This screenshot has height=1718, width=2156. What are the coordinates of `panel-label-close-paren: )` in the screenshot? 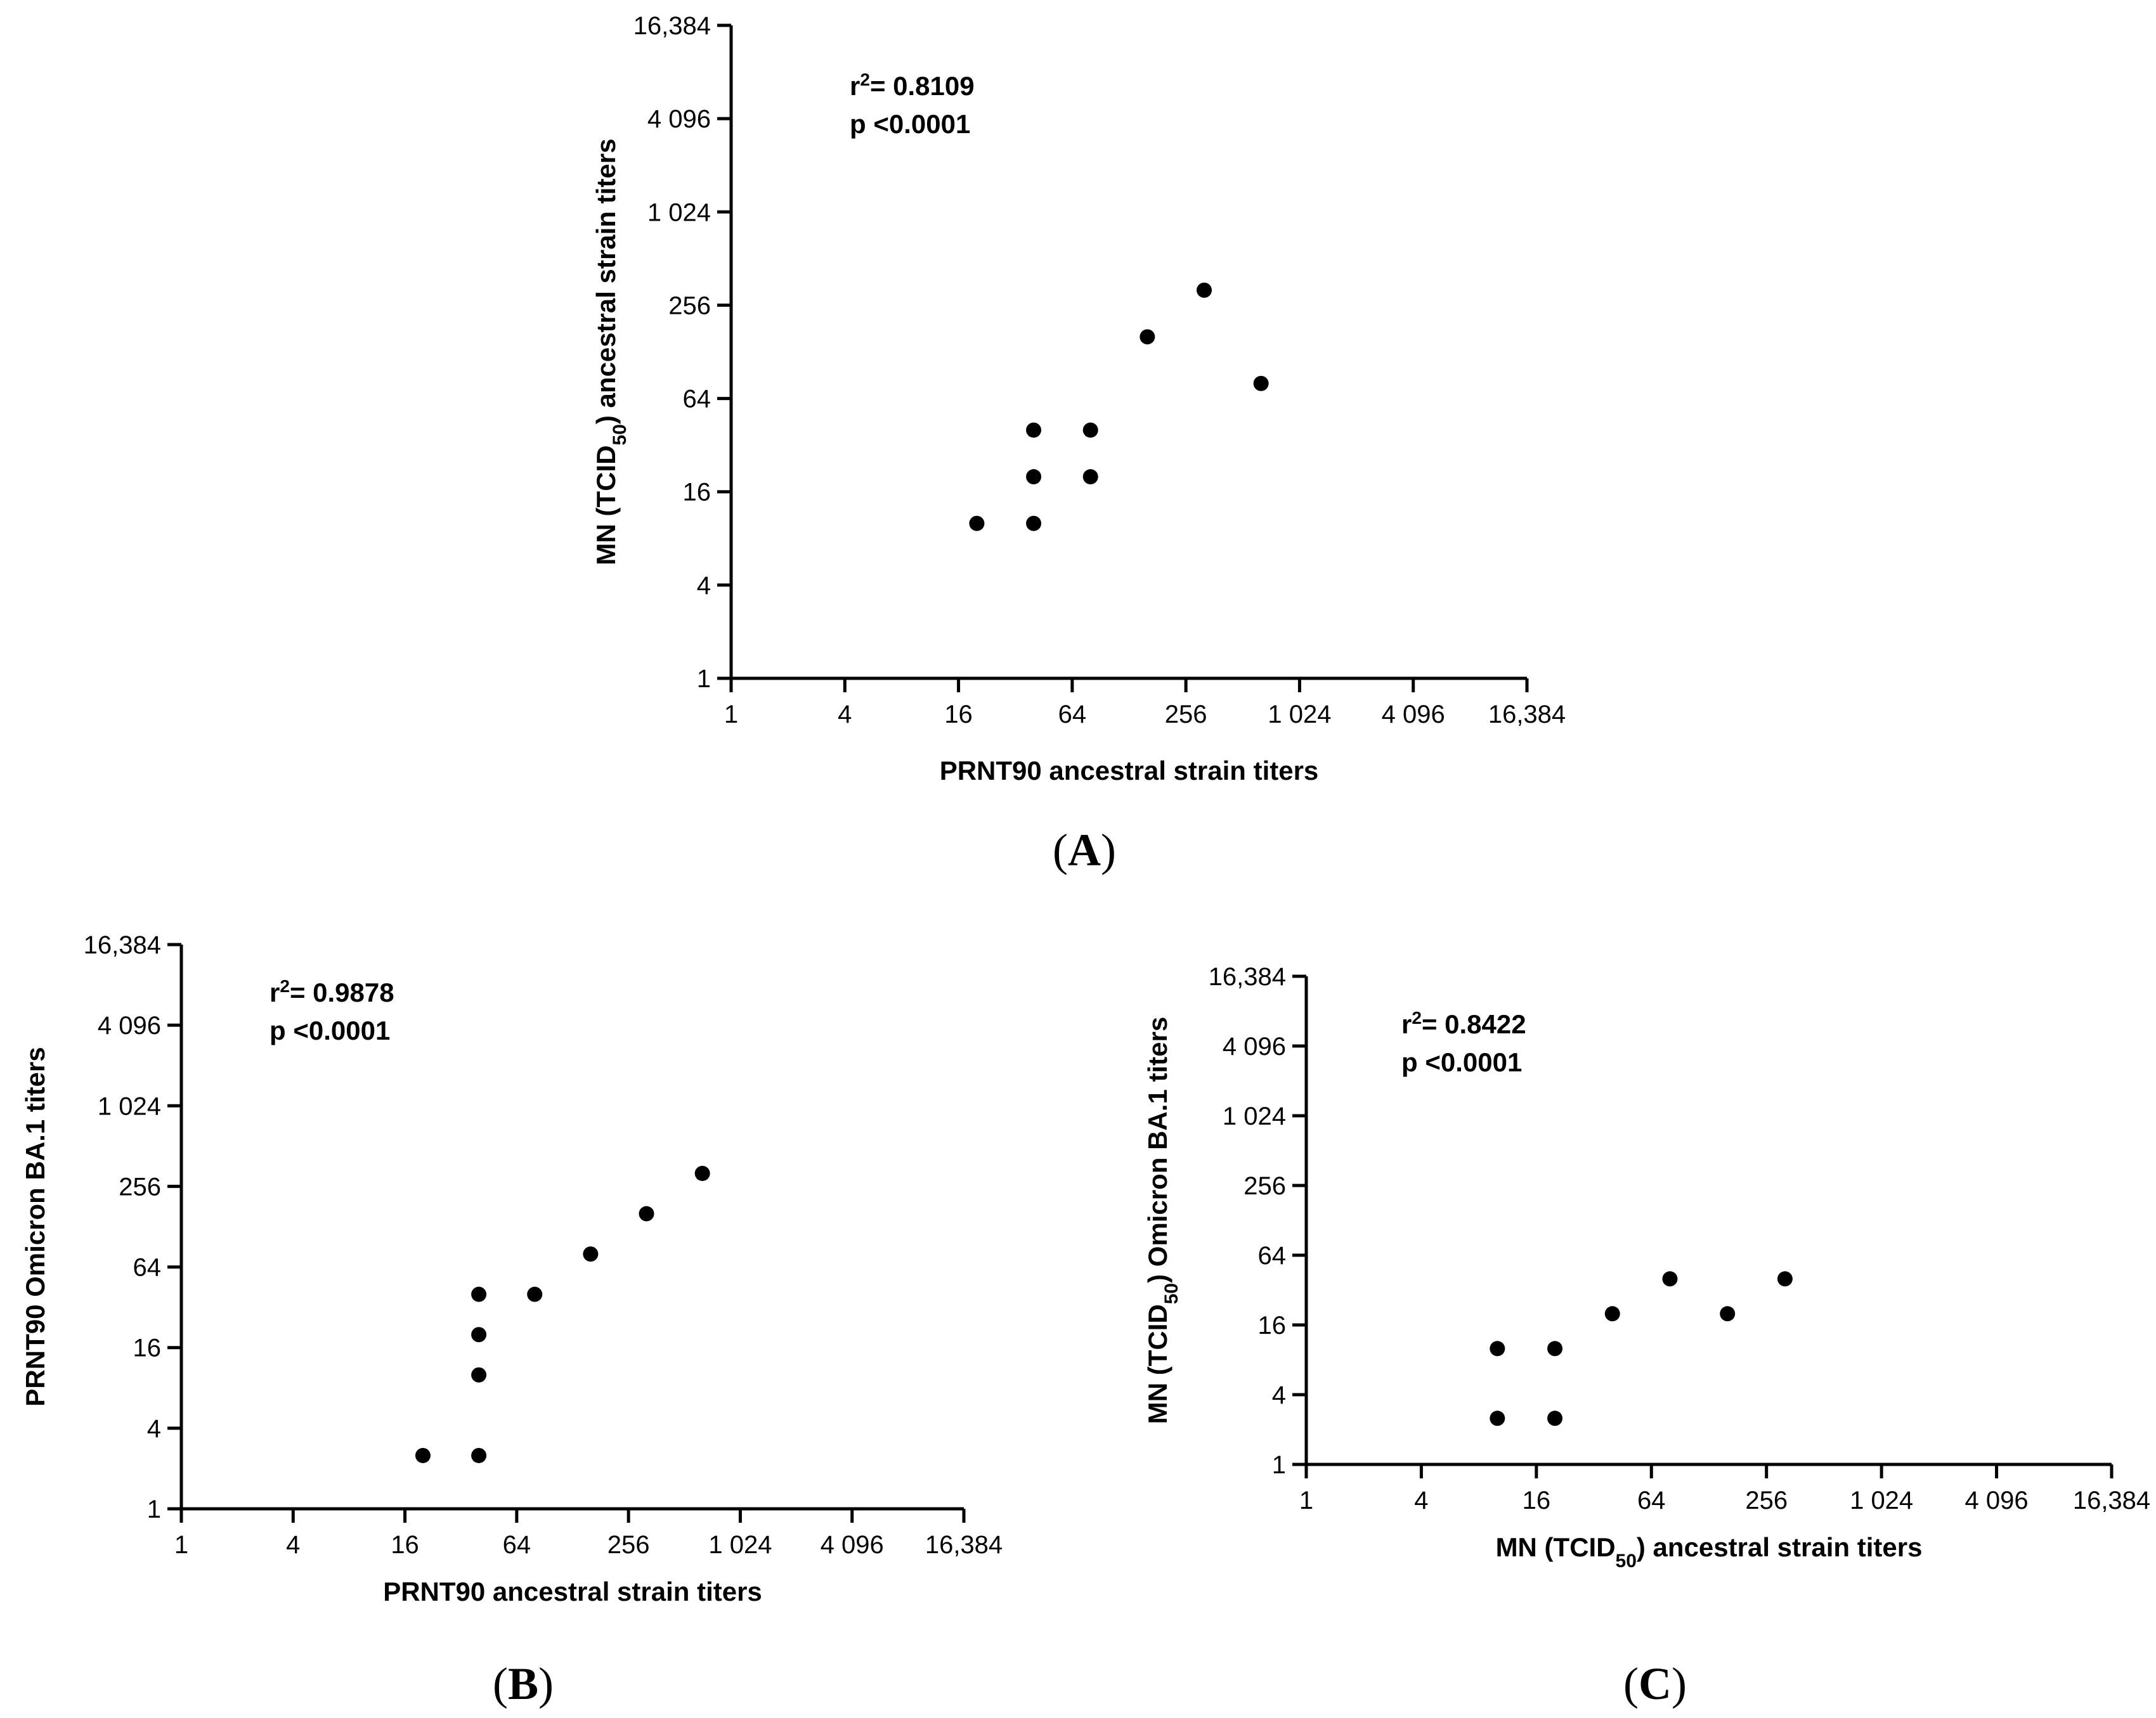 It's located at (546, 1683).